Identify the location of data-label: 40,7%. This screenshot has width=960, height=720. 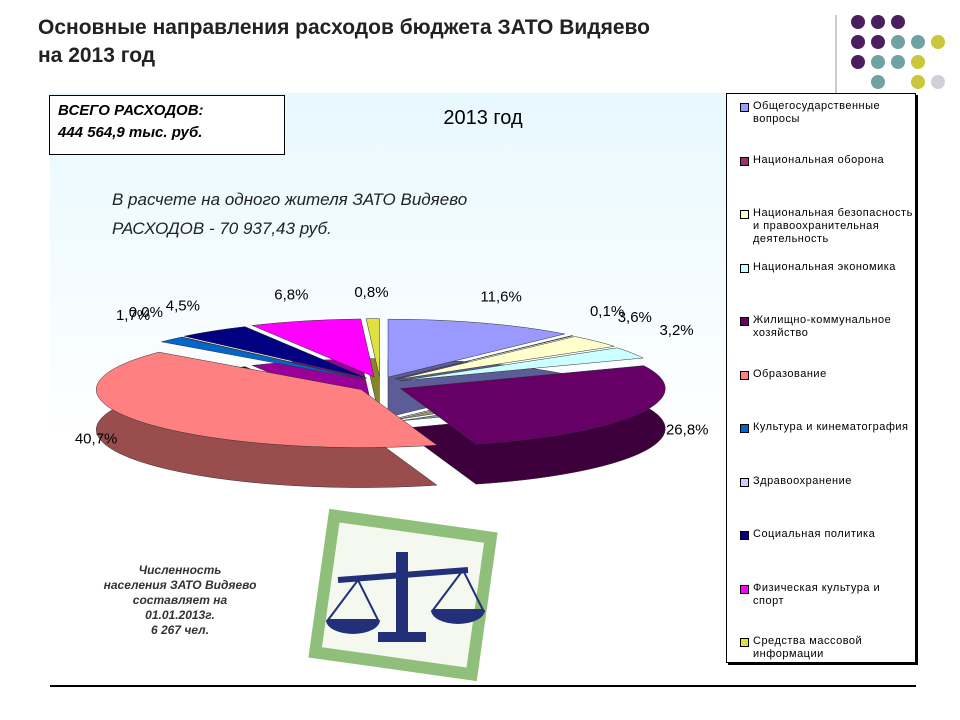
(96, 439).